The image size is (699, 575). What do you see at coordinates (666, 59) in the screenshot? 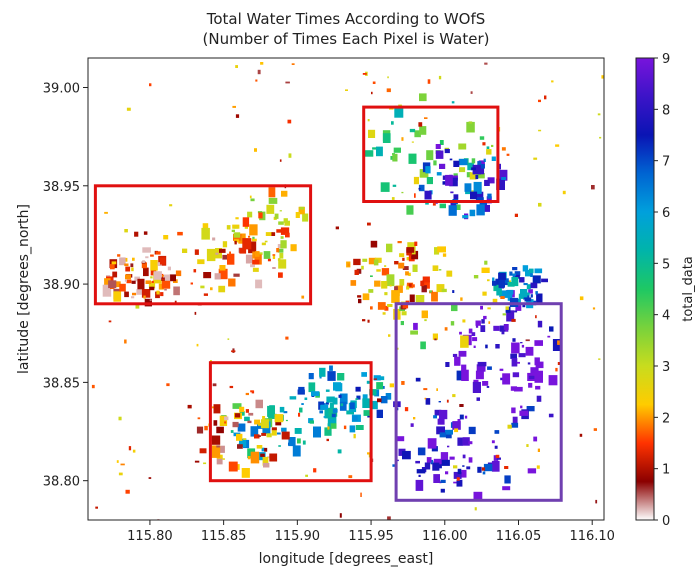
I see `colorbar-tick-label-9: 9` at bounding box center [666, 59].